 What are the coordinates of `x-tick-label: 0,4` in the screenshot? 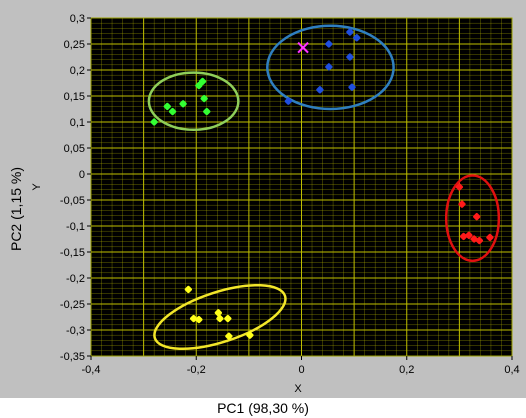 It's located at (511, 370).